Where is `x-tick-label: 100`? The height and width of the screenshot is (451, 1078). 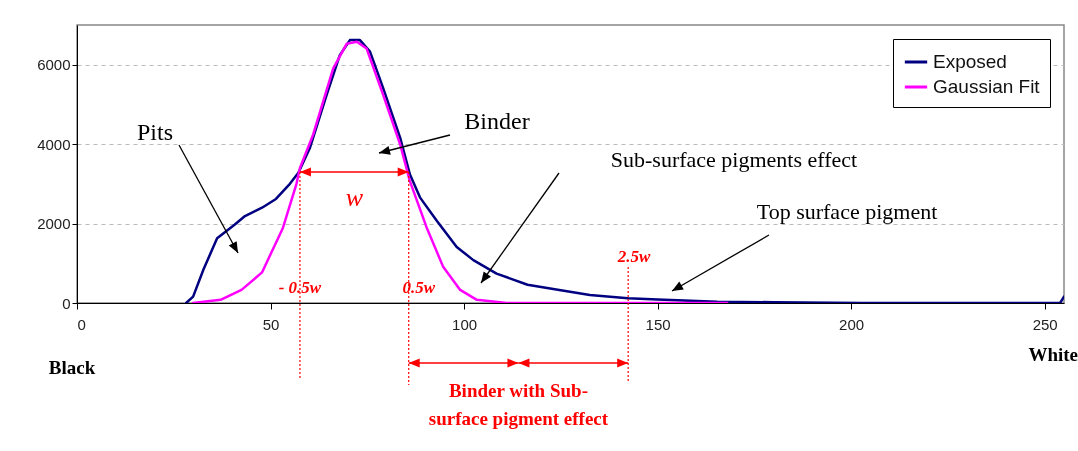
x-tick-label: 100 is located at coordinates (465, 324).